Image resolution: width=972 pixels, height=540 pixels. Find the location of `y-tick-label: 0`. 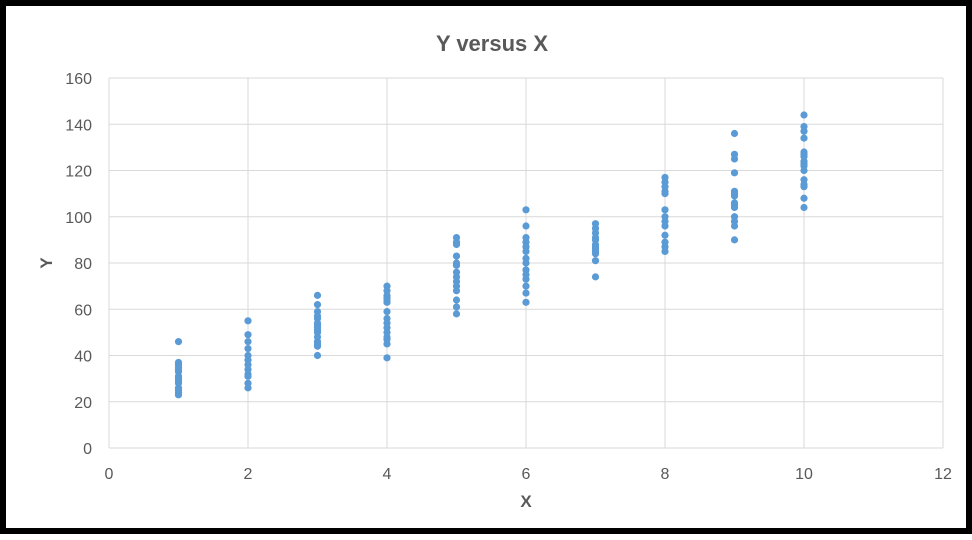

y-tick-label: 0 is located at coordinates (87, 449).